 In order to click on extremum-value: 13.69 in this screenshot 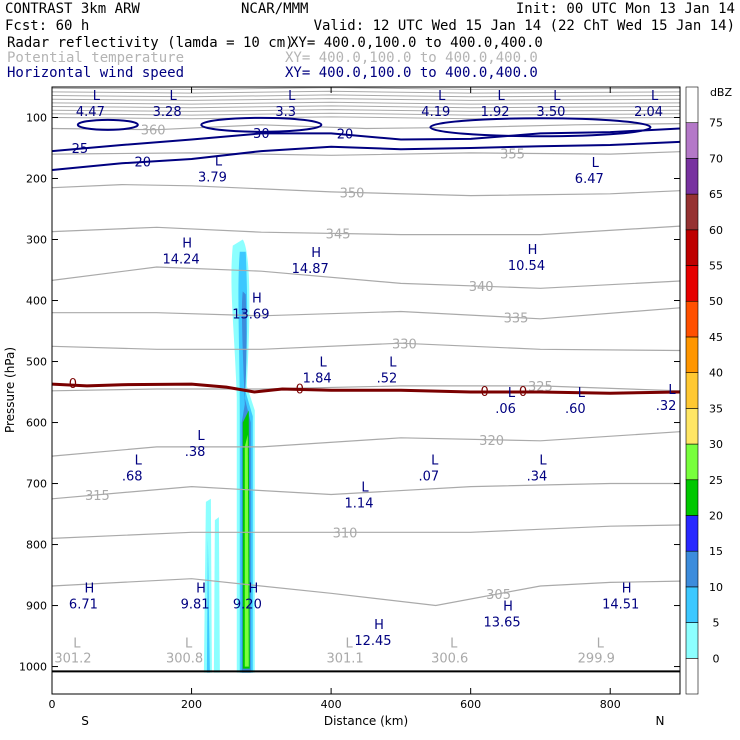, I will do `click(250, 315)`.